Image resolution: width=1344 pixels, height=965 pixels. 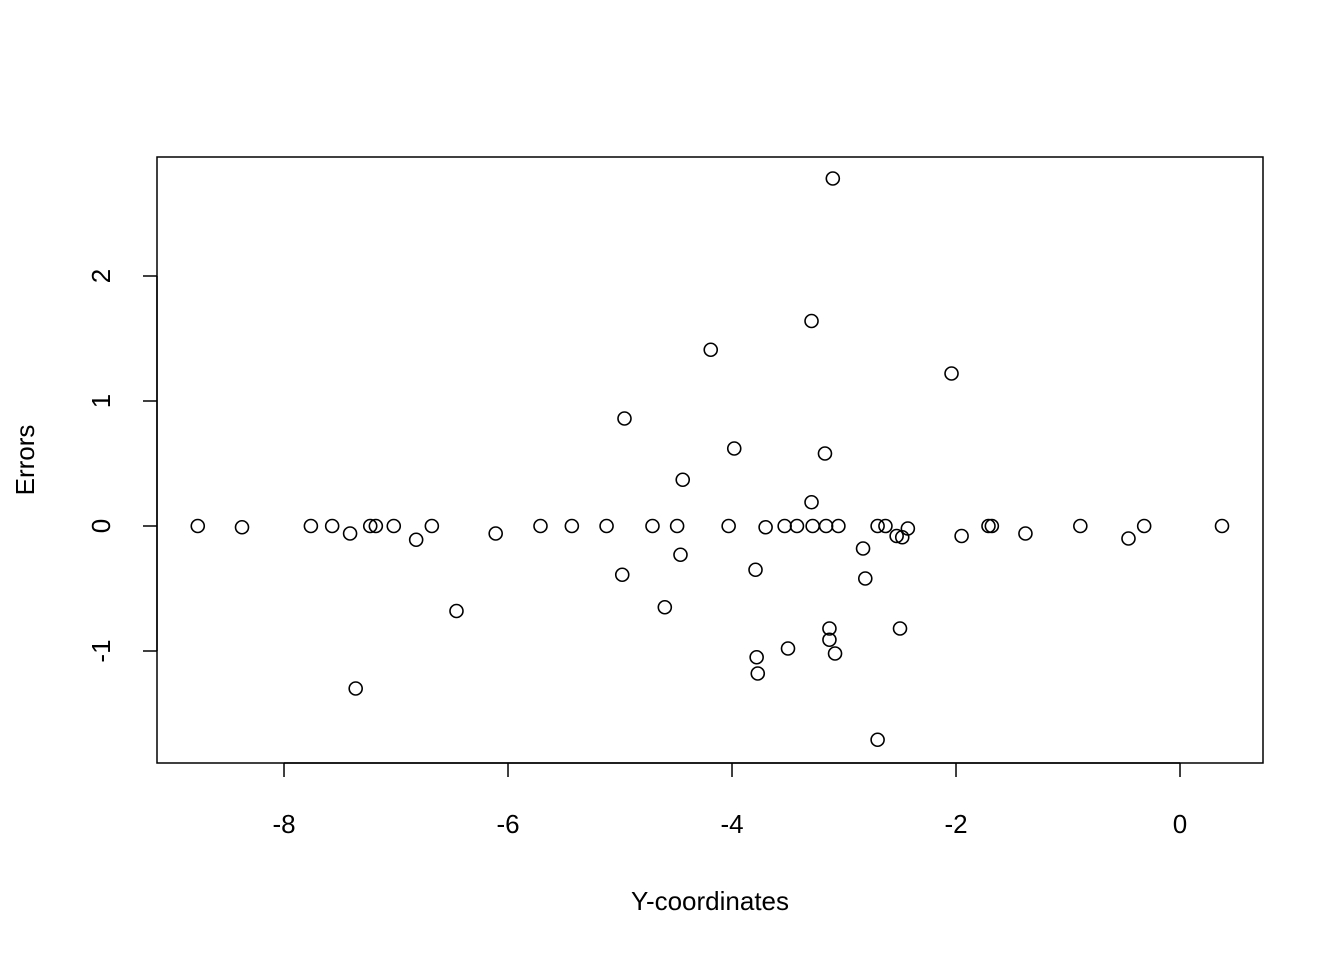 What do you see at coordinates (955, 824) in the screenshot?
I see `x-tick-label: -2` at bounding box center [955, 824].